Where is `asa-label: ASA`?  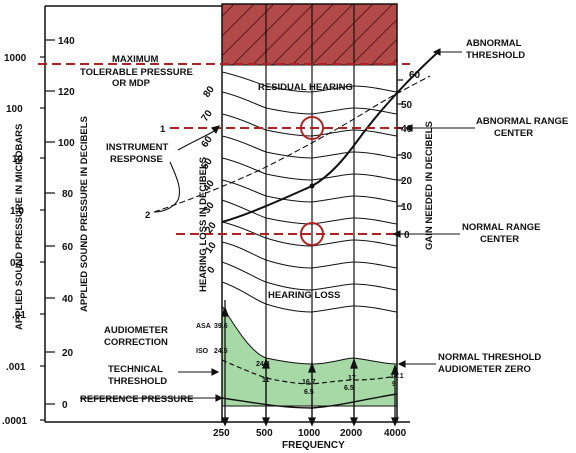 asa-label: ASA is located at coordinates (203, 326).